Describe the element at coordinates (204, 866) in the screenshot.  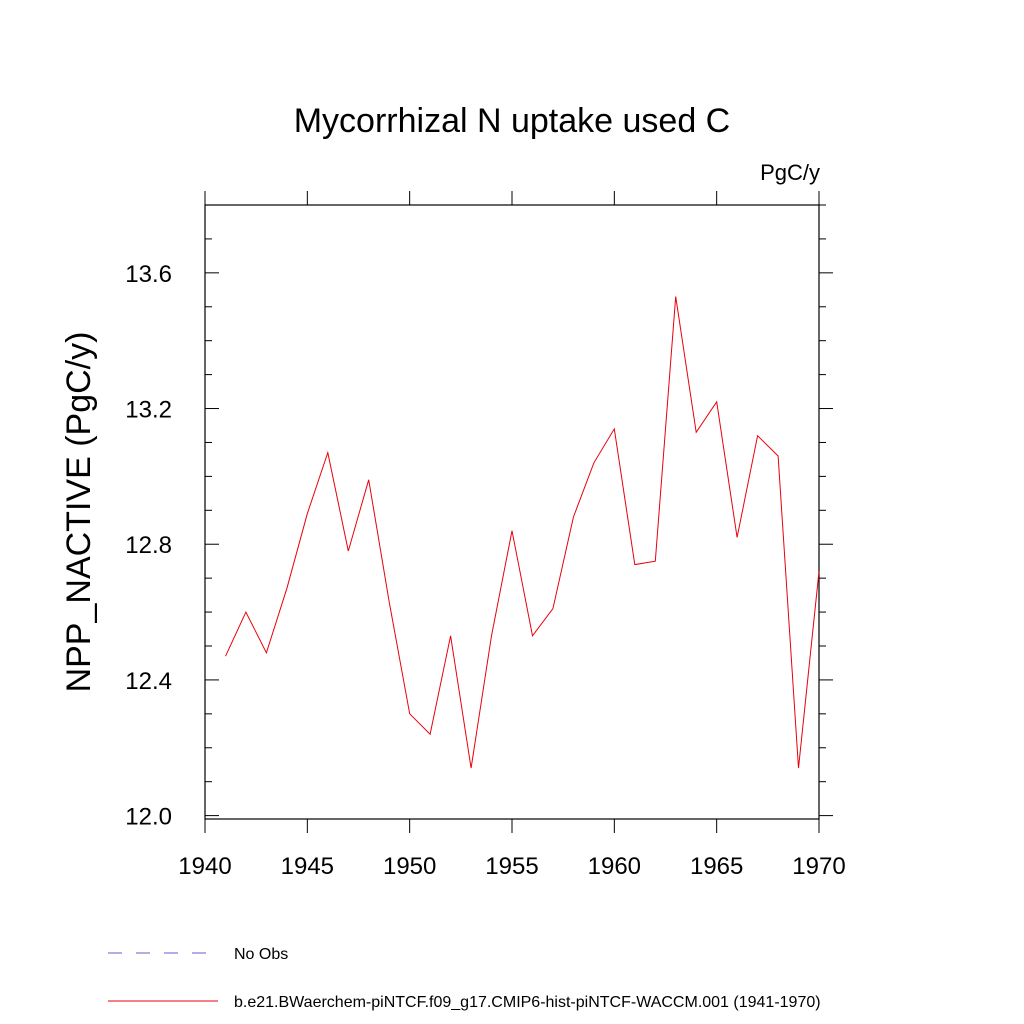
I see `x-tick-label: 1940` at that location.